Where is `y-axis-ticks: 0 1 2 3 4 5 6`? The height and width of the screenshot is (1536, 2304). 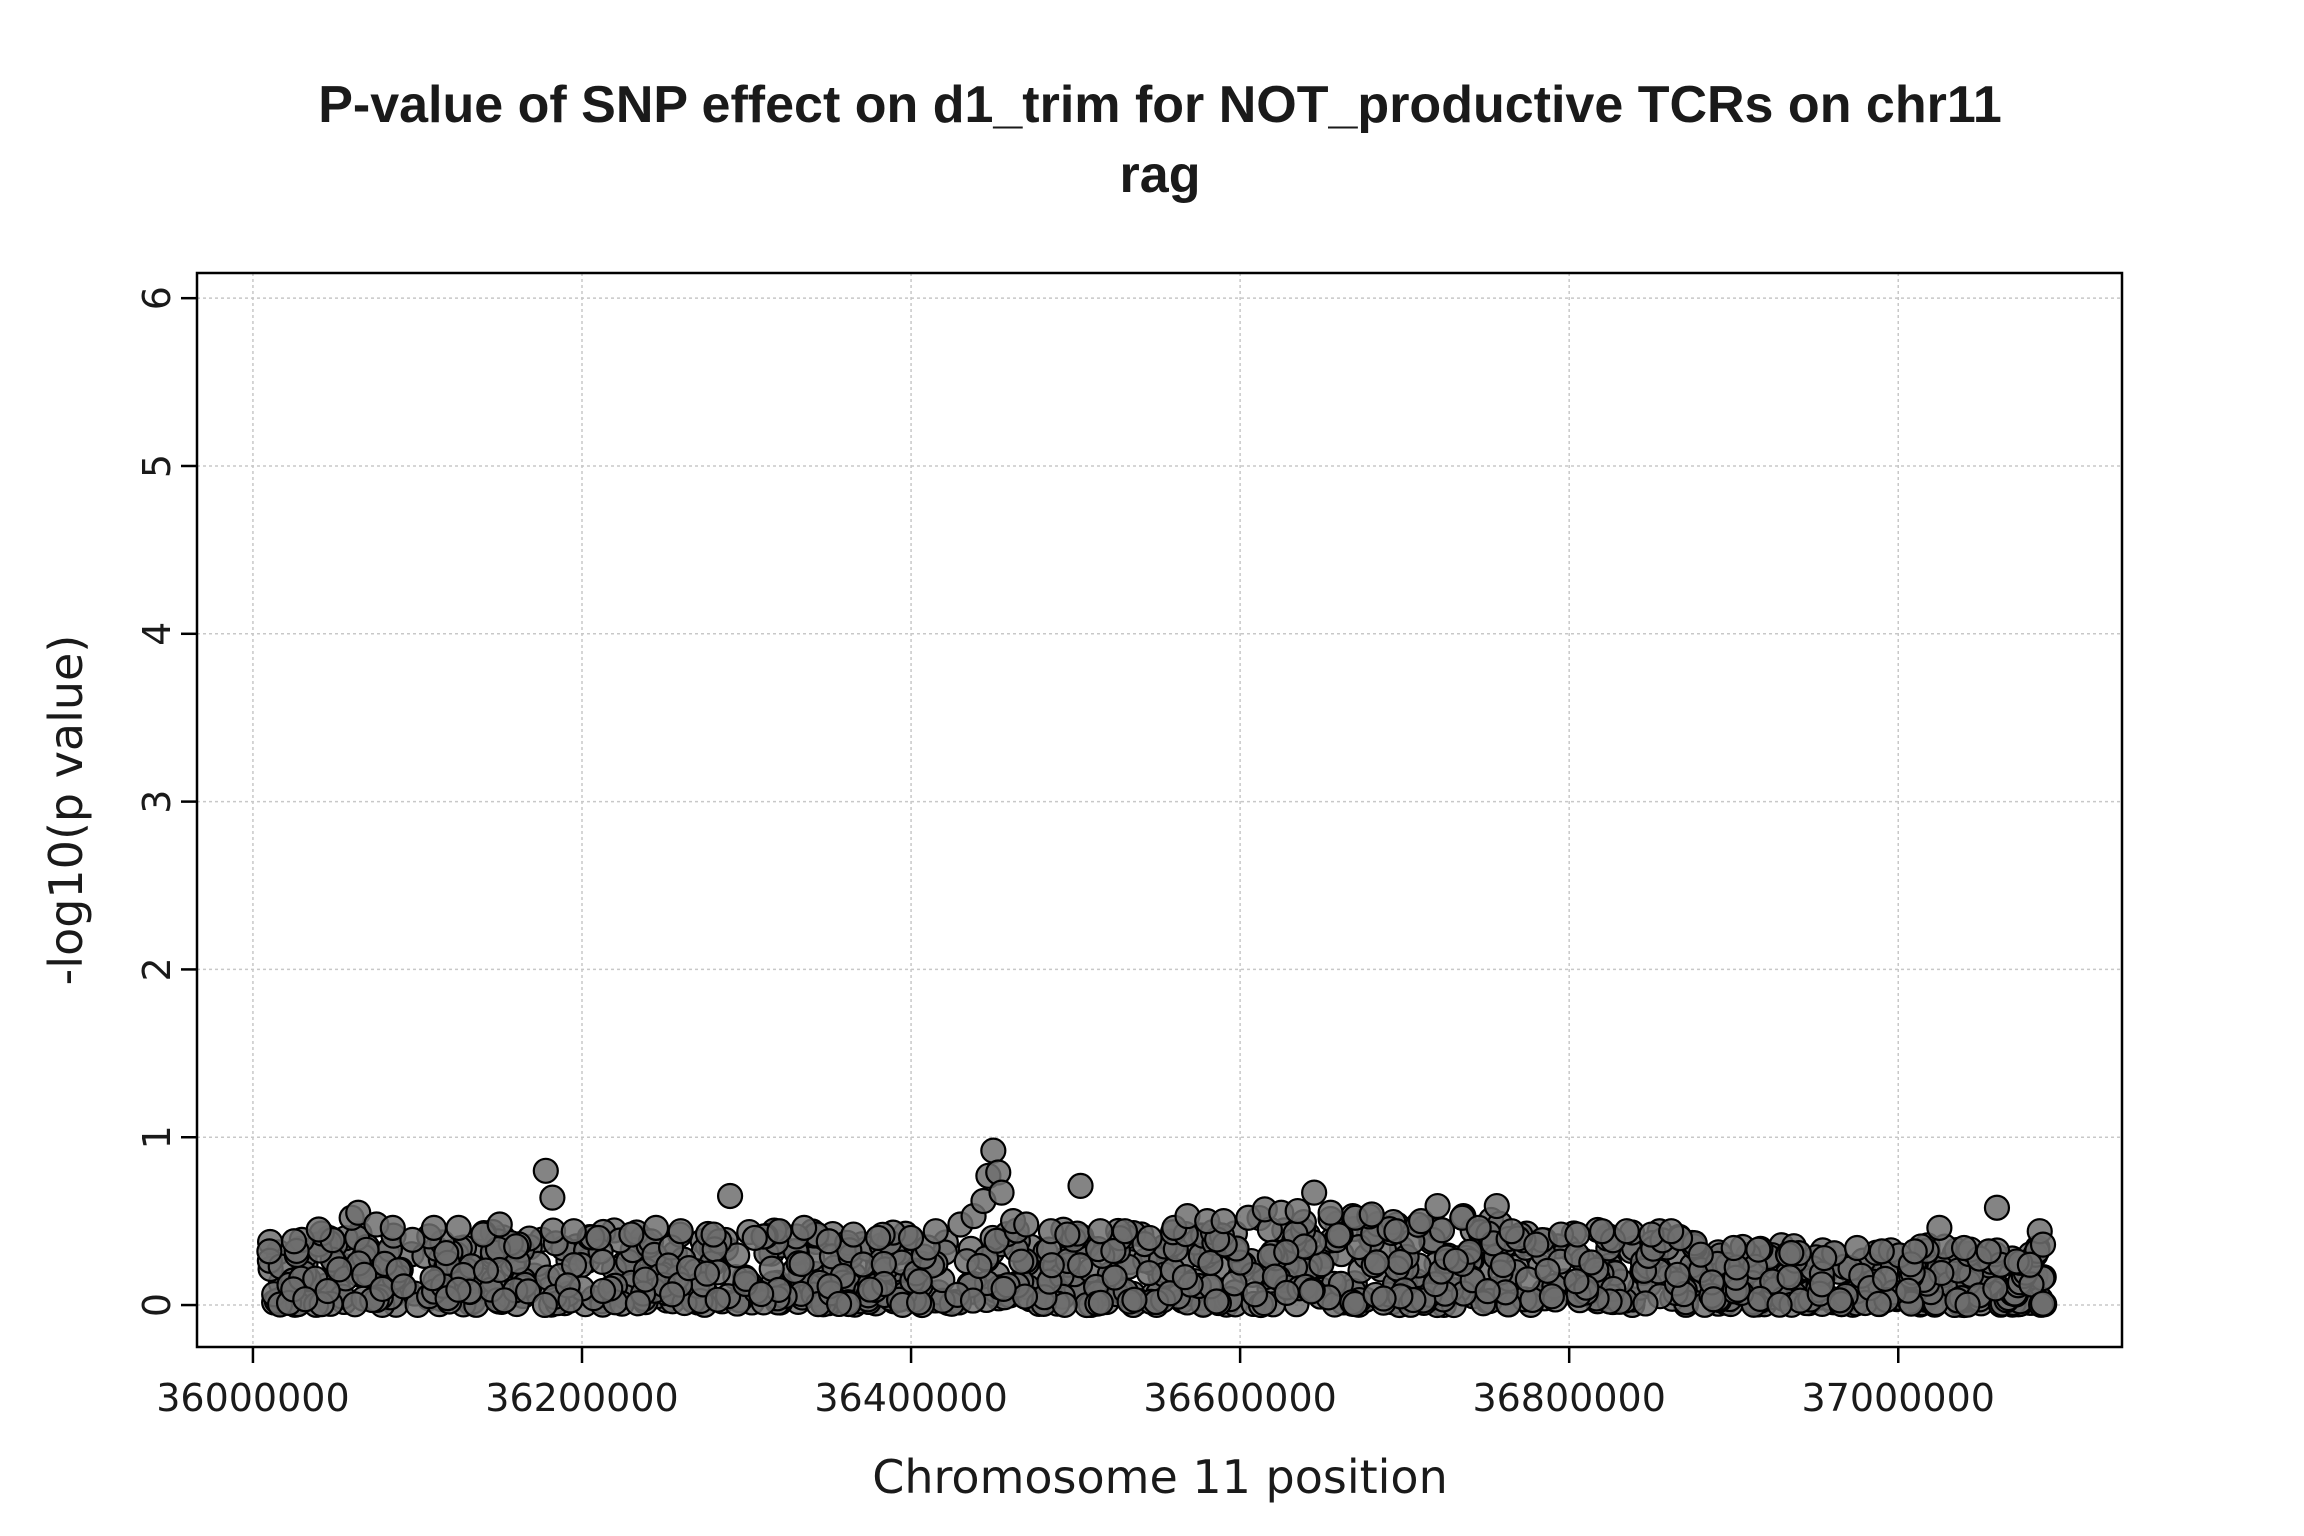 y-axis-ticks: 0 1 2 3 4 5 6 is located at coordinates (166, 801).